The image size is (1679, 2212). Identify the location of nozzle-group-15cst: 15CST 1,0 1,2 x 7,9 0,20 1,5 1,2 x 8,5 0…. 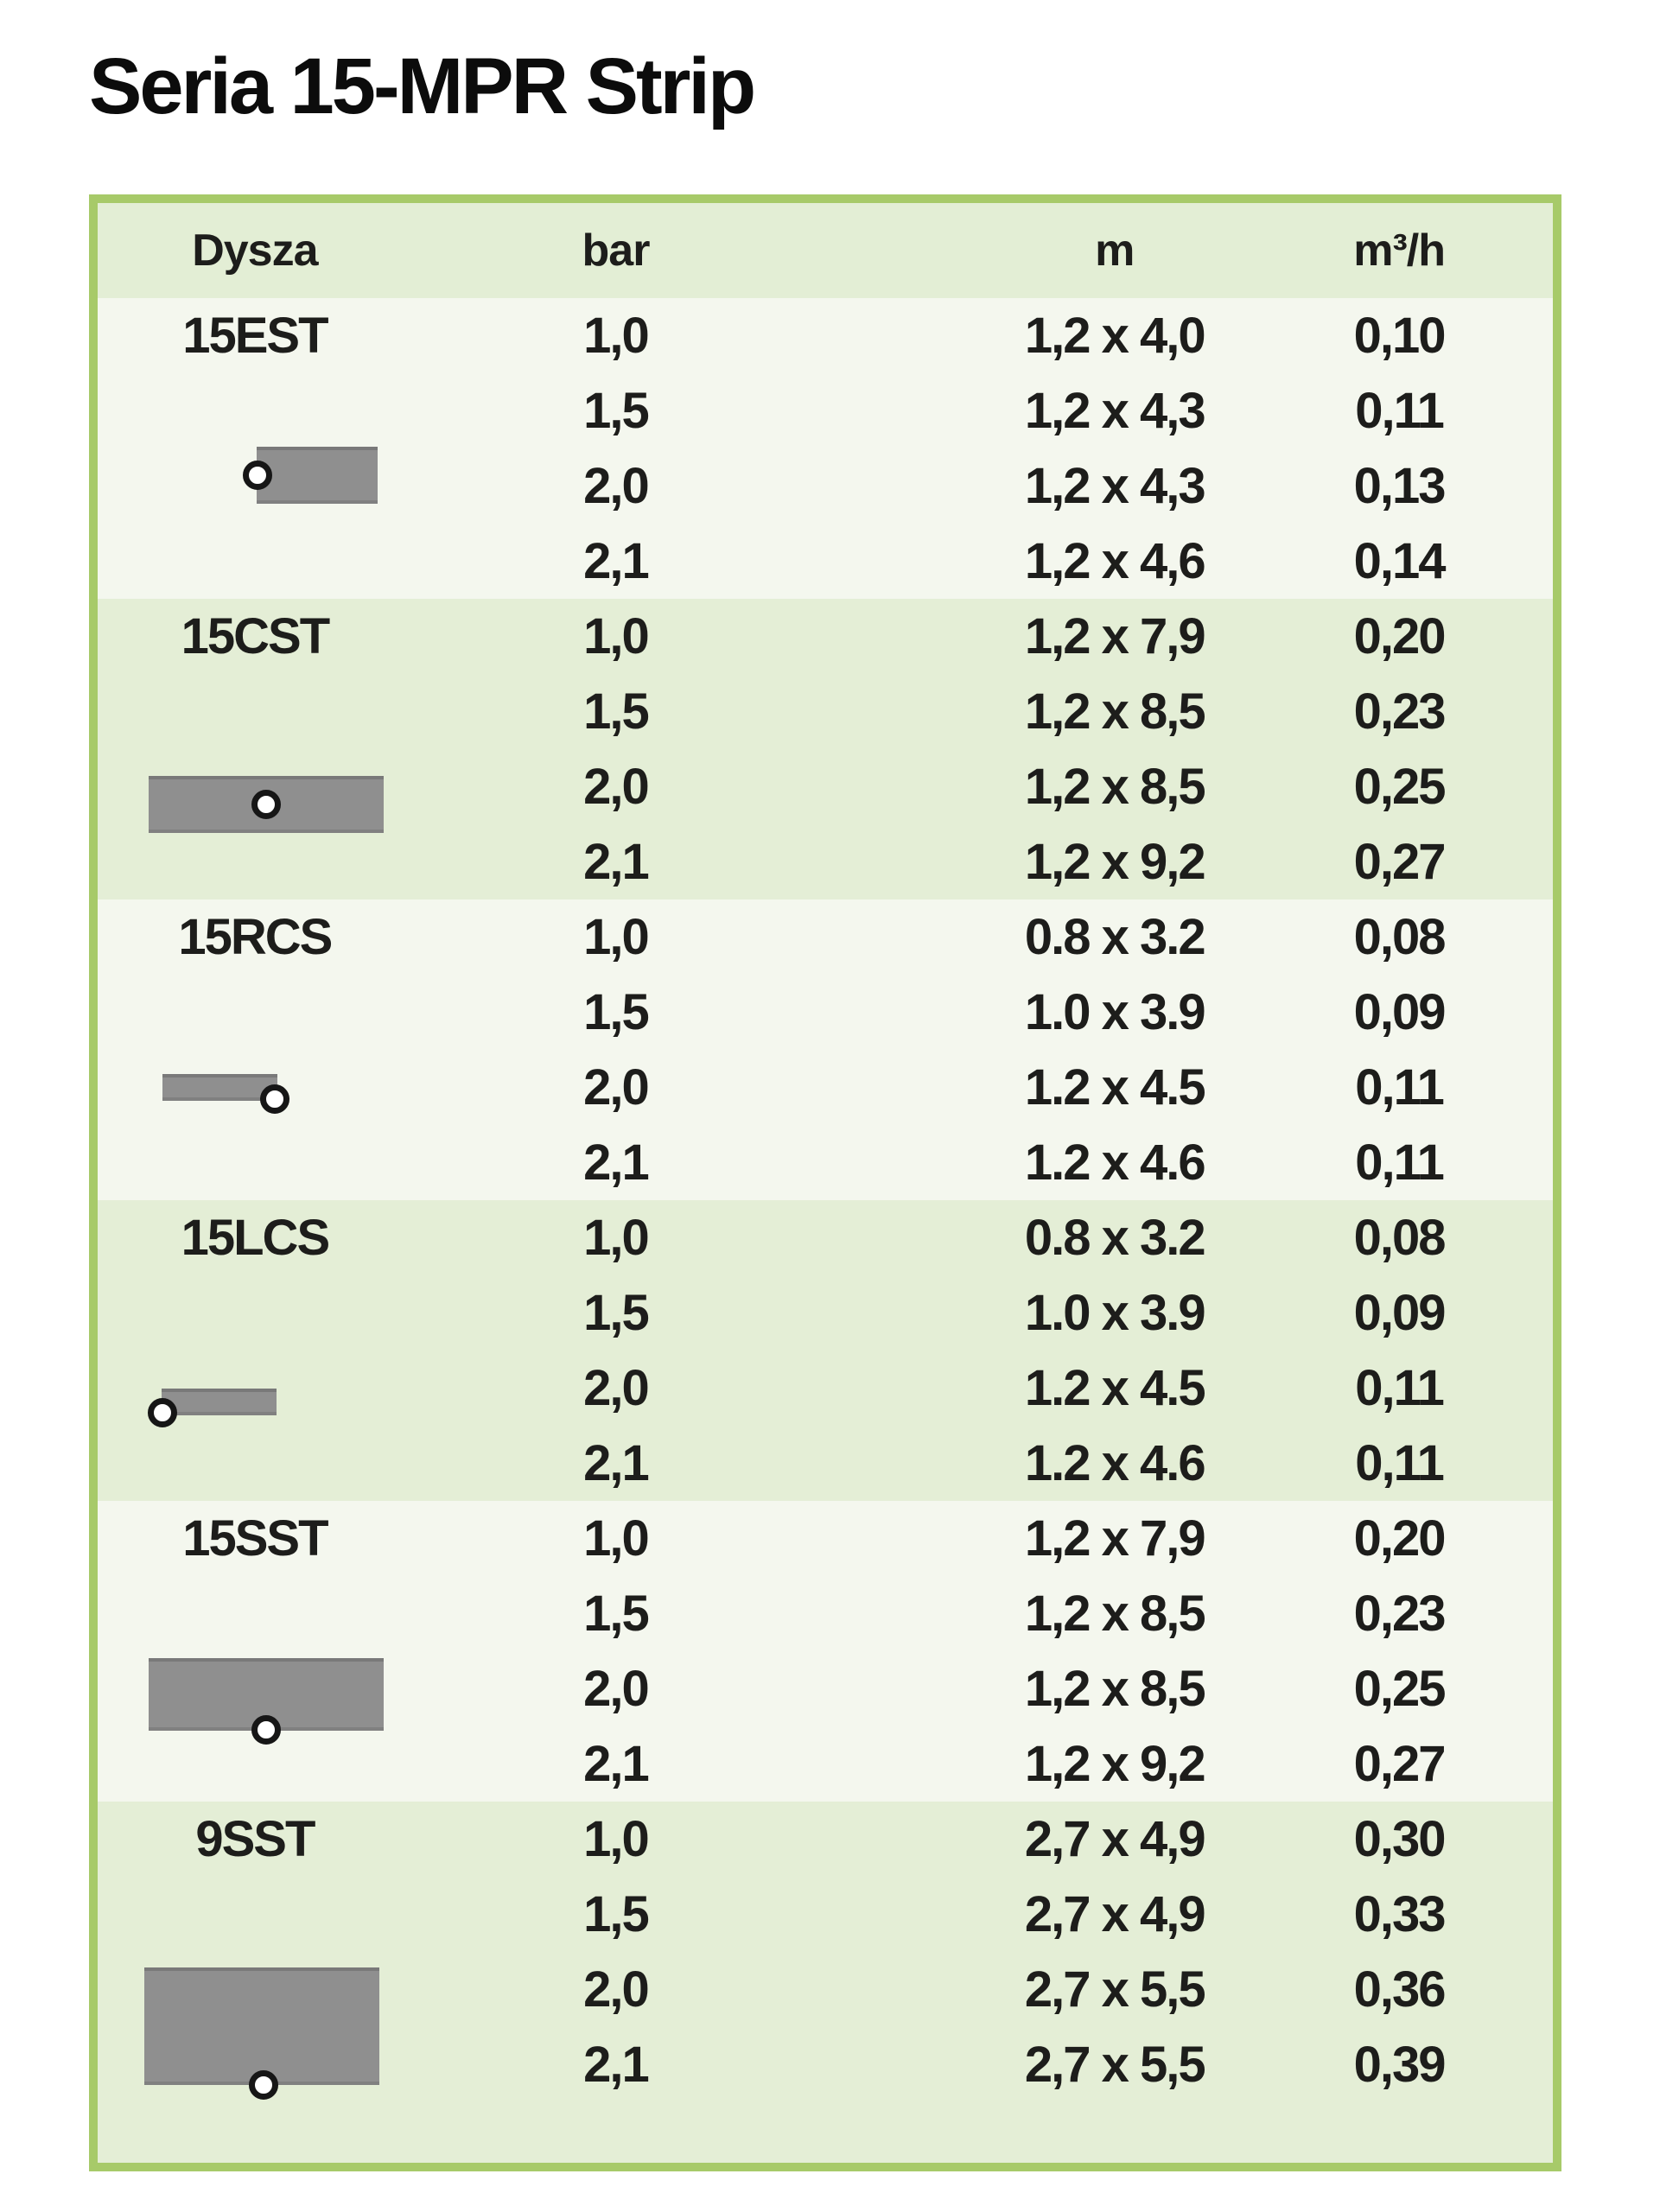
(825, 749).